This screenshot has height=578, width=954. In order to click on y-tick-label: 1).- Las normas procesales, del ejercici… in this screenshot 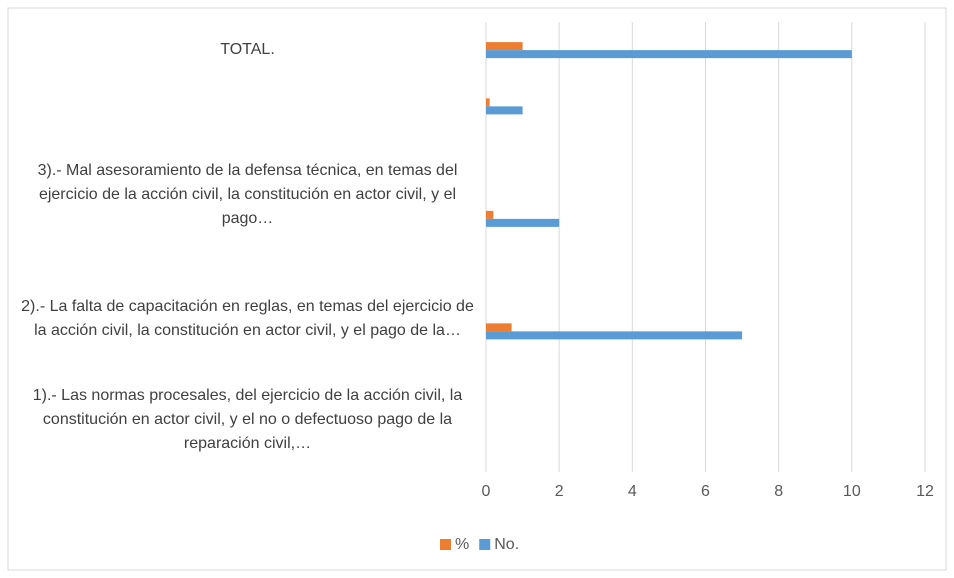, I will do `click(247, 419)`.